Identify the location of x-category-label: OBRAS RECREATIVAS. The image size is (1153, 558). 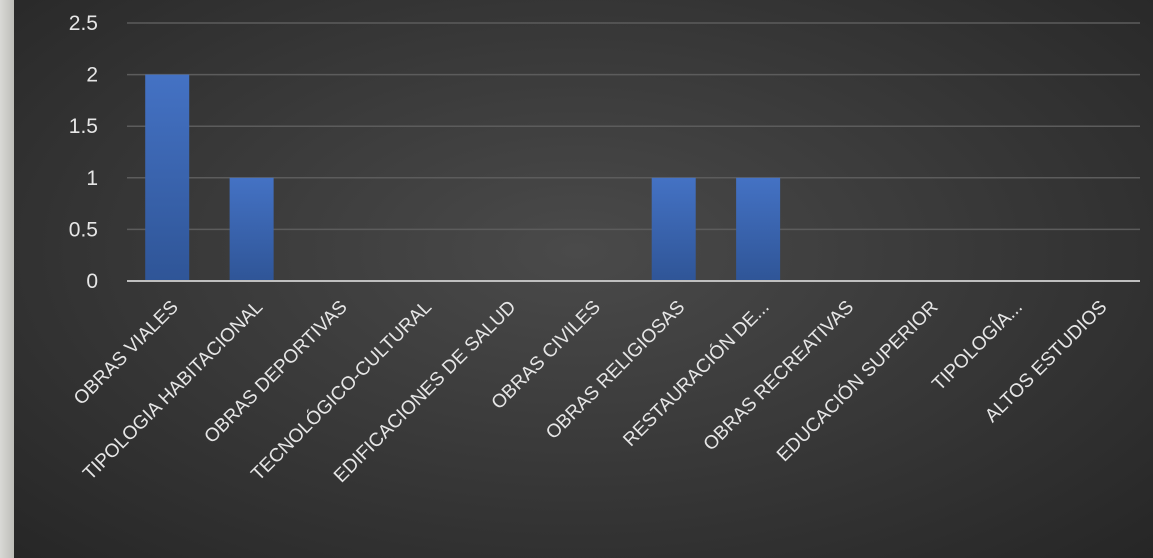
(779, 376).